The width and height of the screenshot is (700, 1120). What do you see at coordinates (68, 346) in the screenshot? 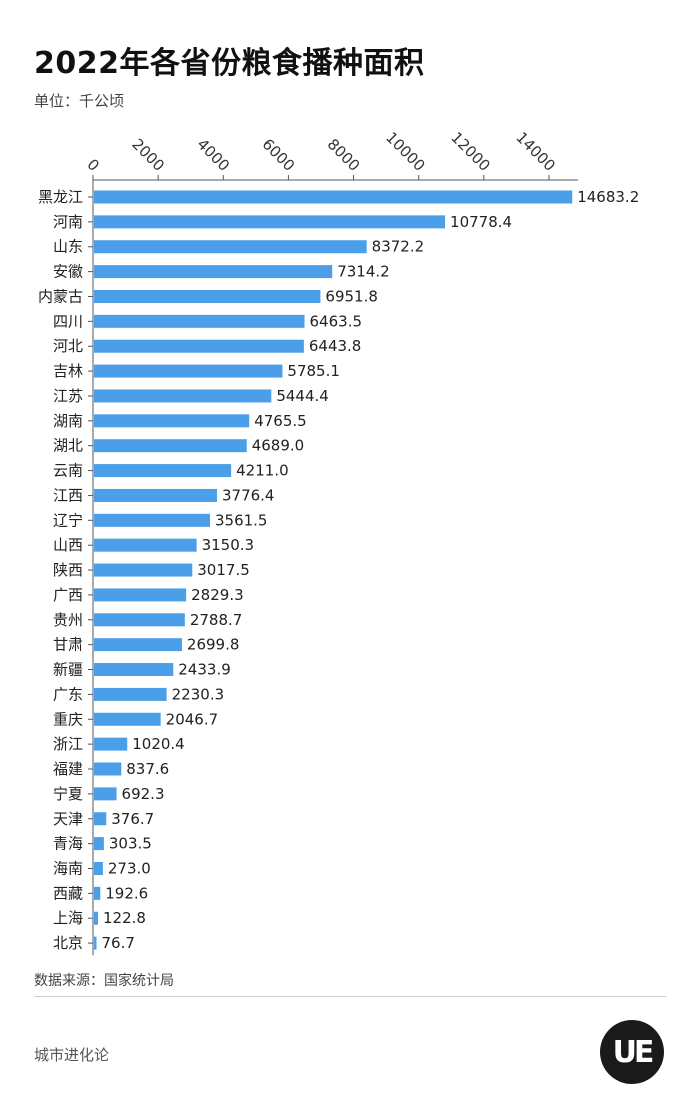
I see `category-label: 河北` at bounding box center [68, 346].